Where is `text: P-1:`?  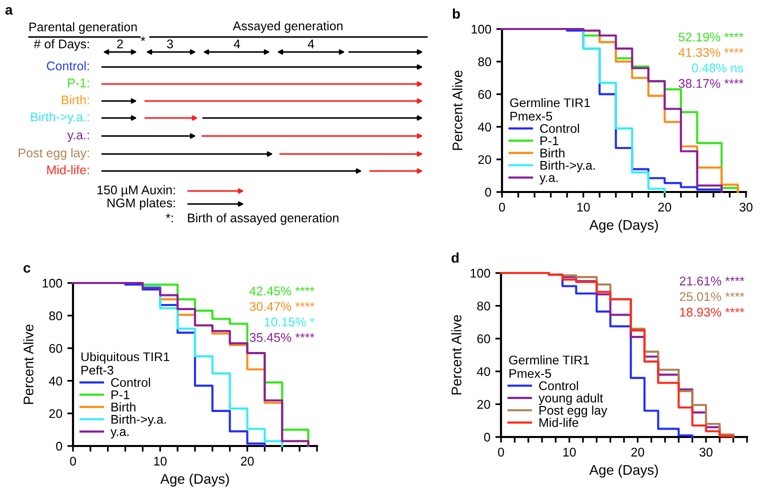
text: P-1: is located at coordinates (78, 83).